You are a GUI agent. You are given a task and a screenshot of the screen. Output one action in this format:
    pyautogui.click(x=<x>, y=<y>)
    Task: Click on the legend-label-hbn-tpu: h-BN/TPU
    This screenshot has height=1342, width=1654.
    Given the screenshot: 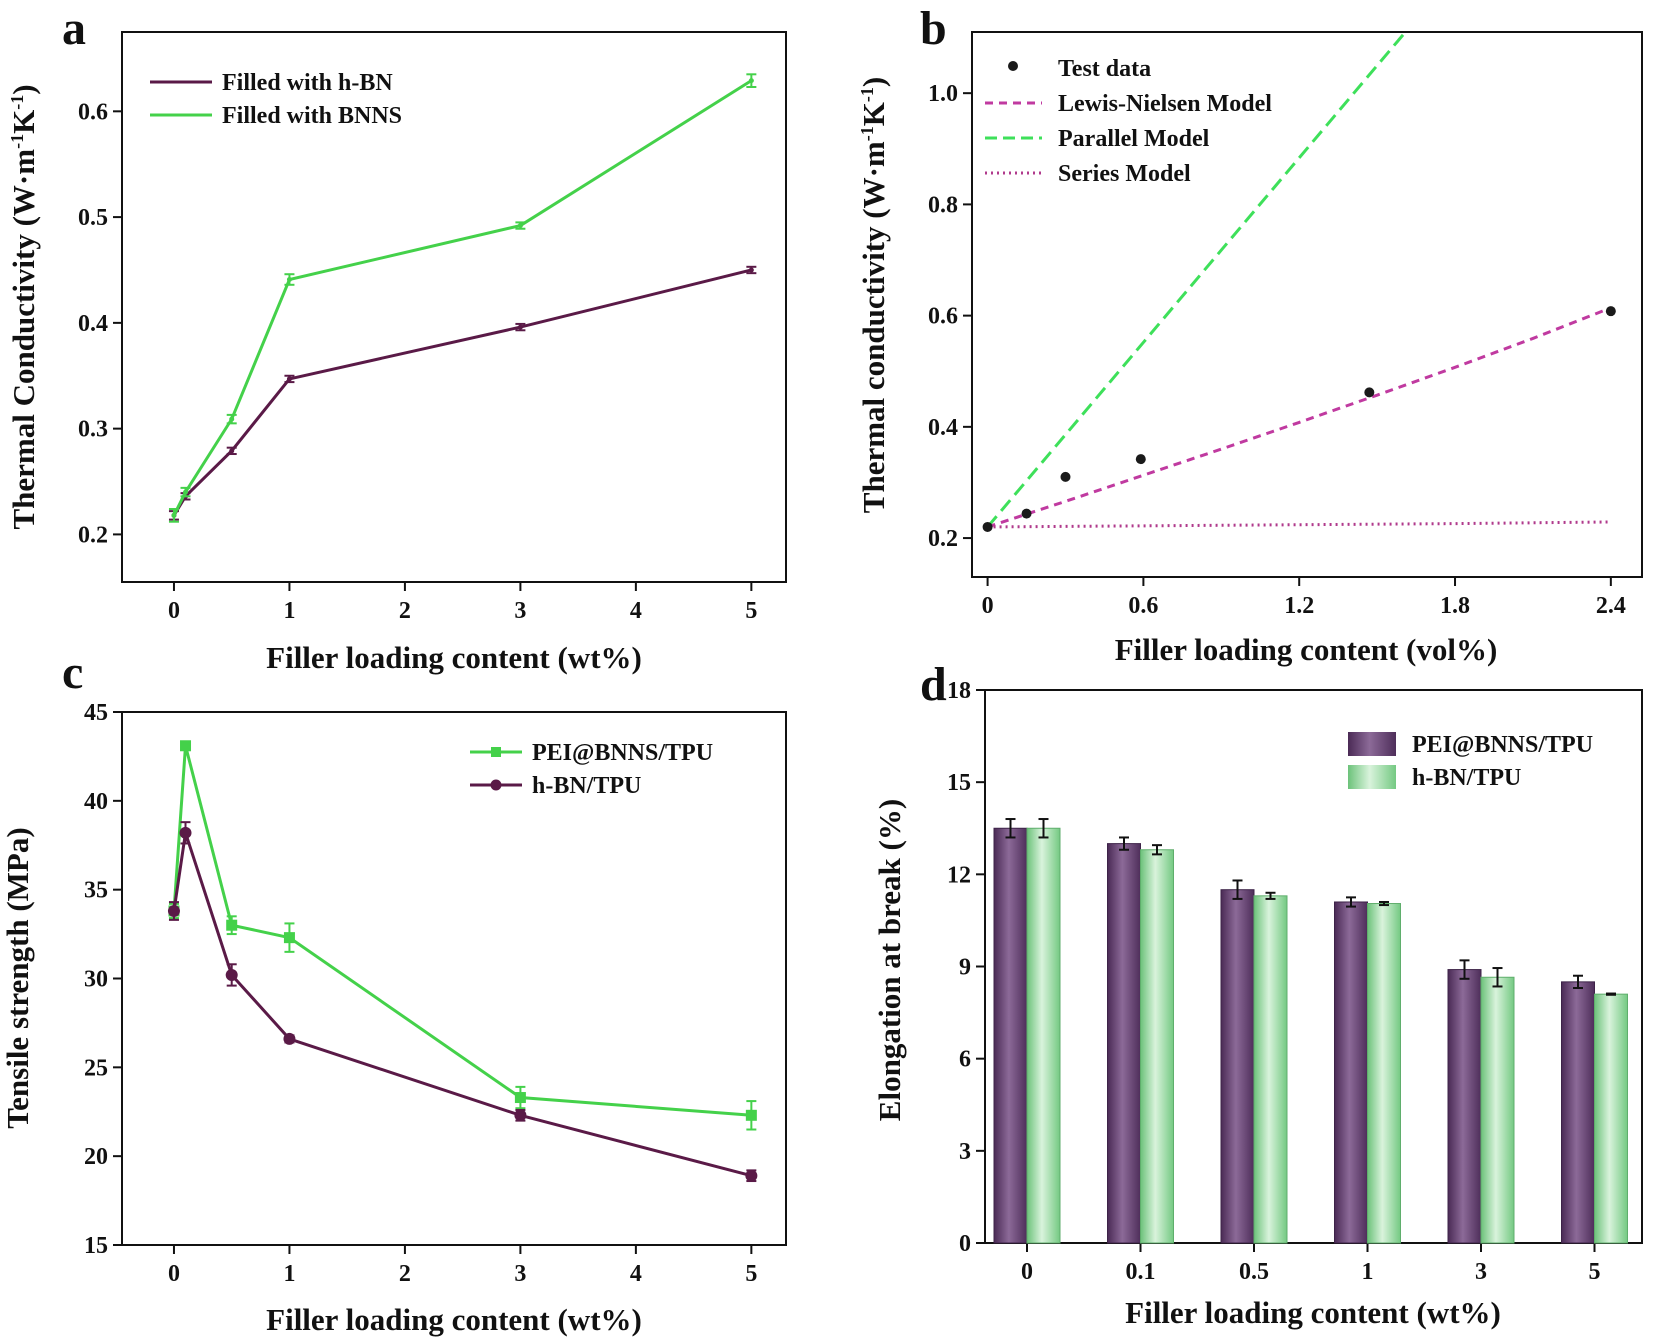 What is the action you would take?
    pyautogui.click(x=586, y=786)
    